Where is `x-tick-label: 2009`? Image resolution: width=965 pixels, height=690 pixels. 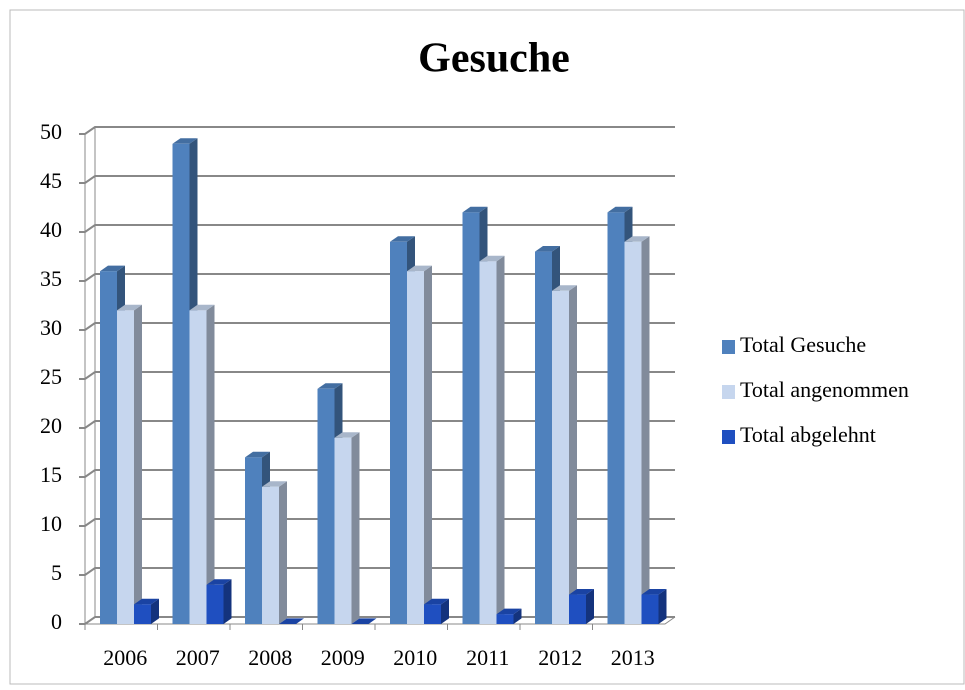 x-tick-label: 2009 is located at coordinates (343, 657).